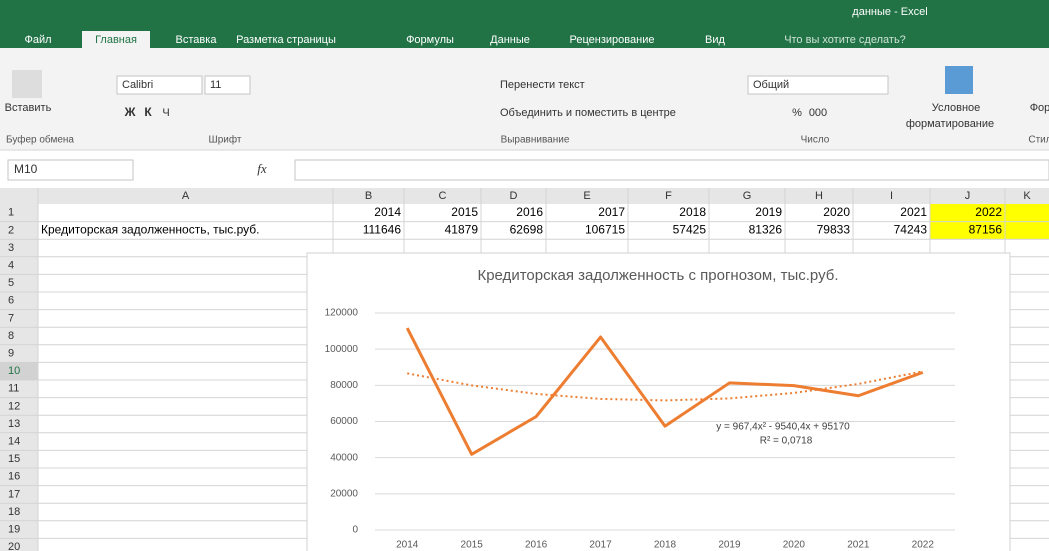 Image resolution: width=1049 pixels, height=551 pixels. Describe the element at coordinates (766, 230) in the screenshot. I see `cell: 81326` at that location.